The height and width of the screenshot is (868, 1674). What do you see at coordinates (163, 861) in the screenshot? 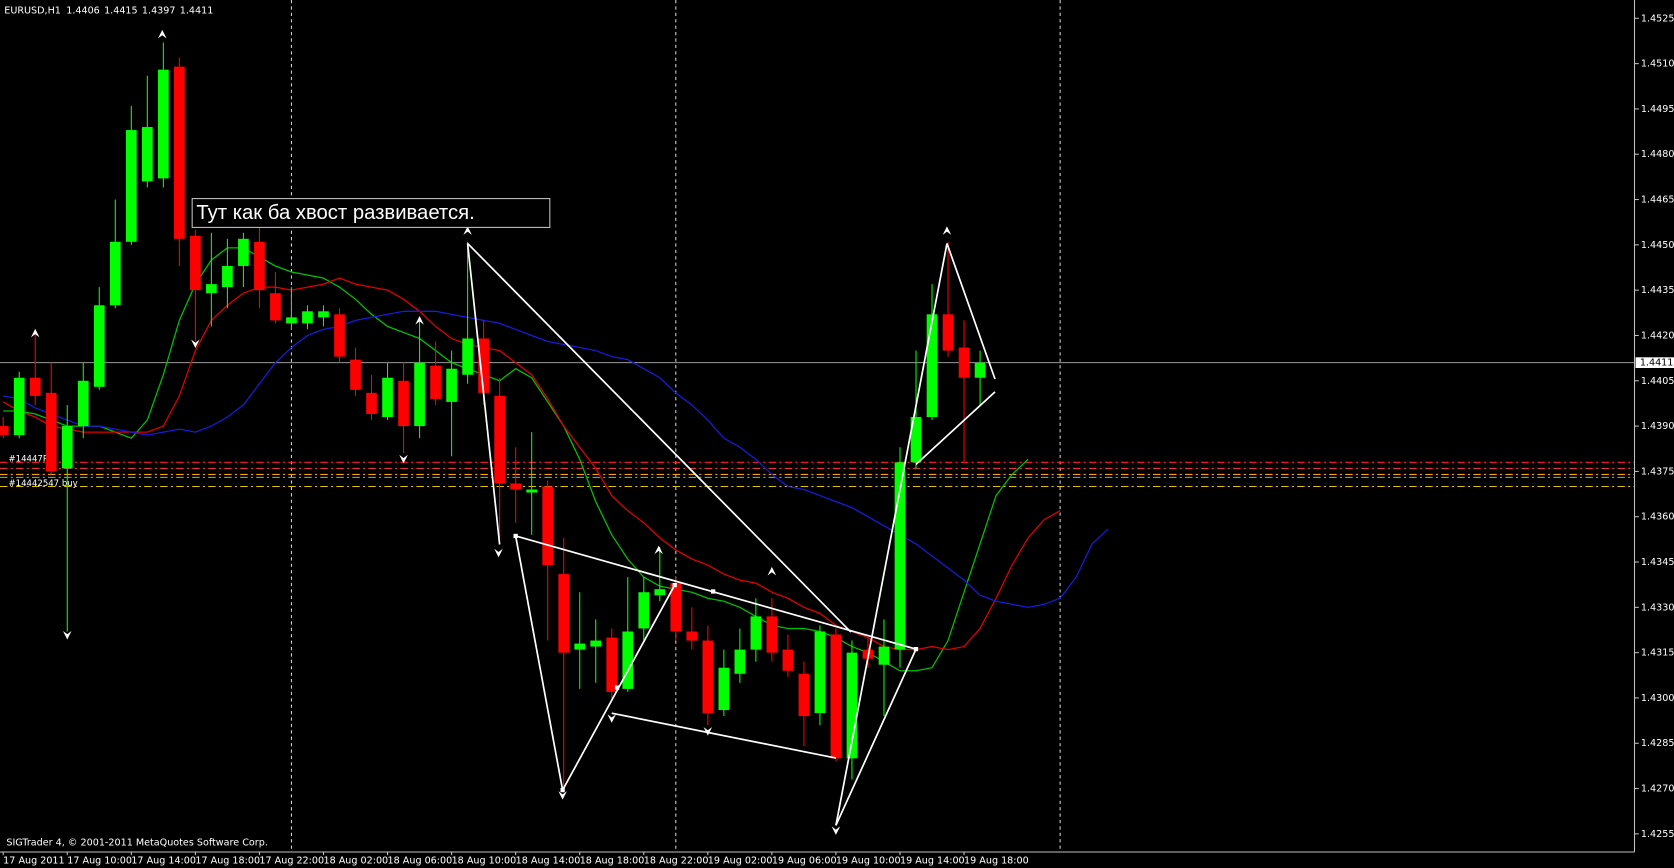
I see `x-tick-label: 17 Aug 14:00` at bounding box center [163, 861].